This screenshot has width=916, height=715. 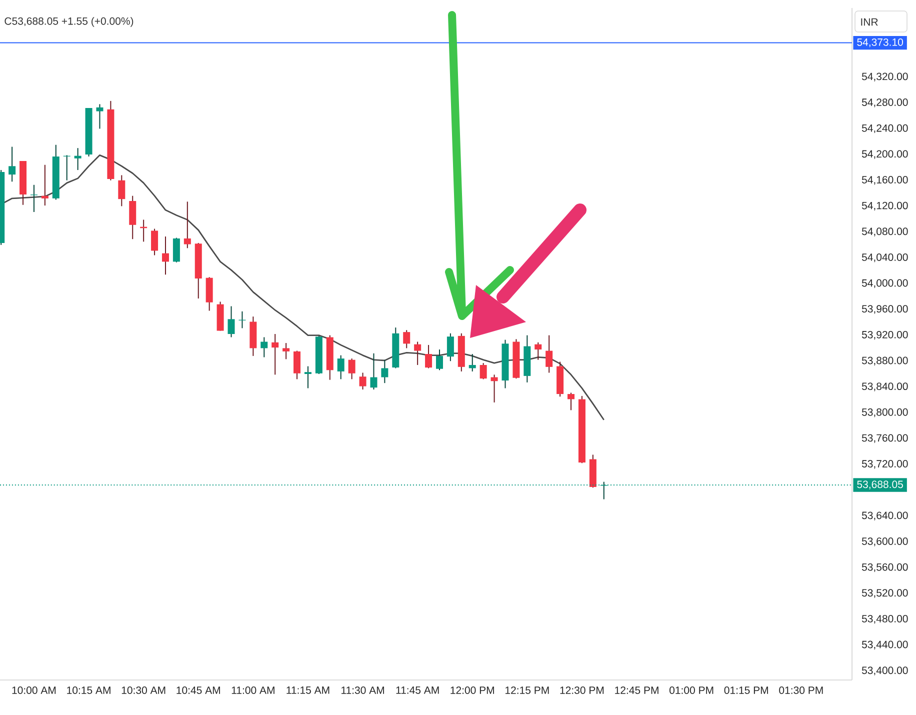 I want to click on x-tick-label: 10:45 AM, so click(x=198, y=690).